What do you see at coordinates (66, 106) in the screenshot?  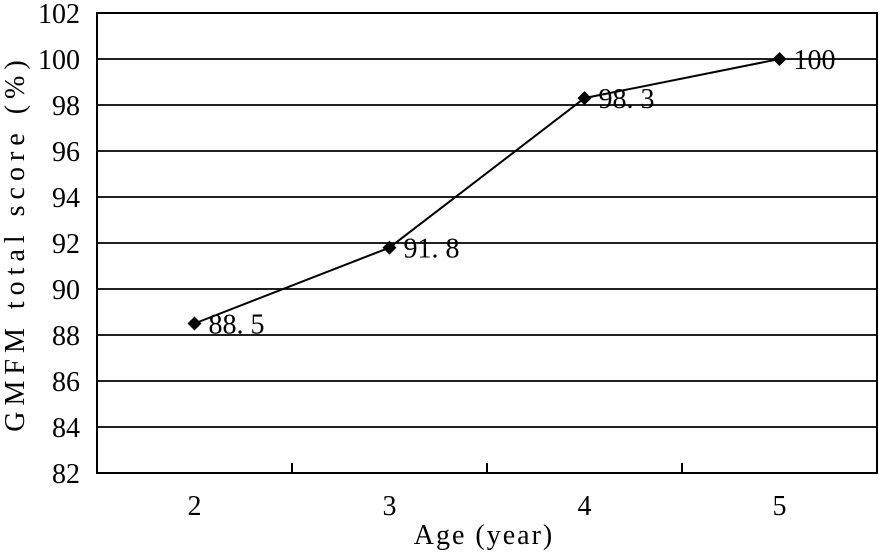 I see `y-tick-label: 98` at bounding box center [66, 106].